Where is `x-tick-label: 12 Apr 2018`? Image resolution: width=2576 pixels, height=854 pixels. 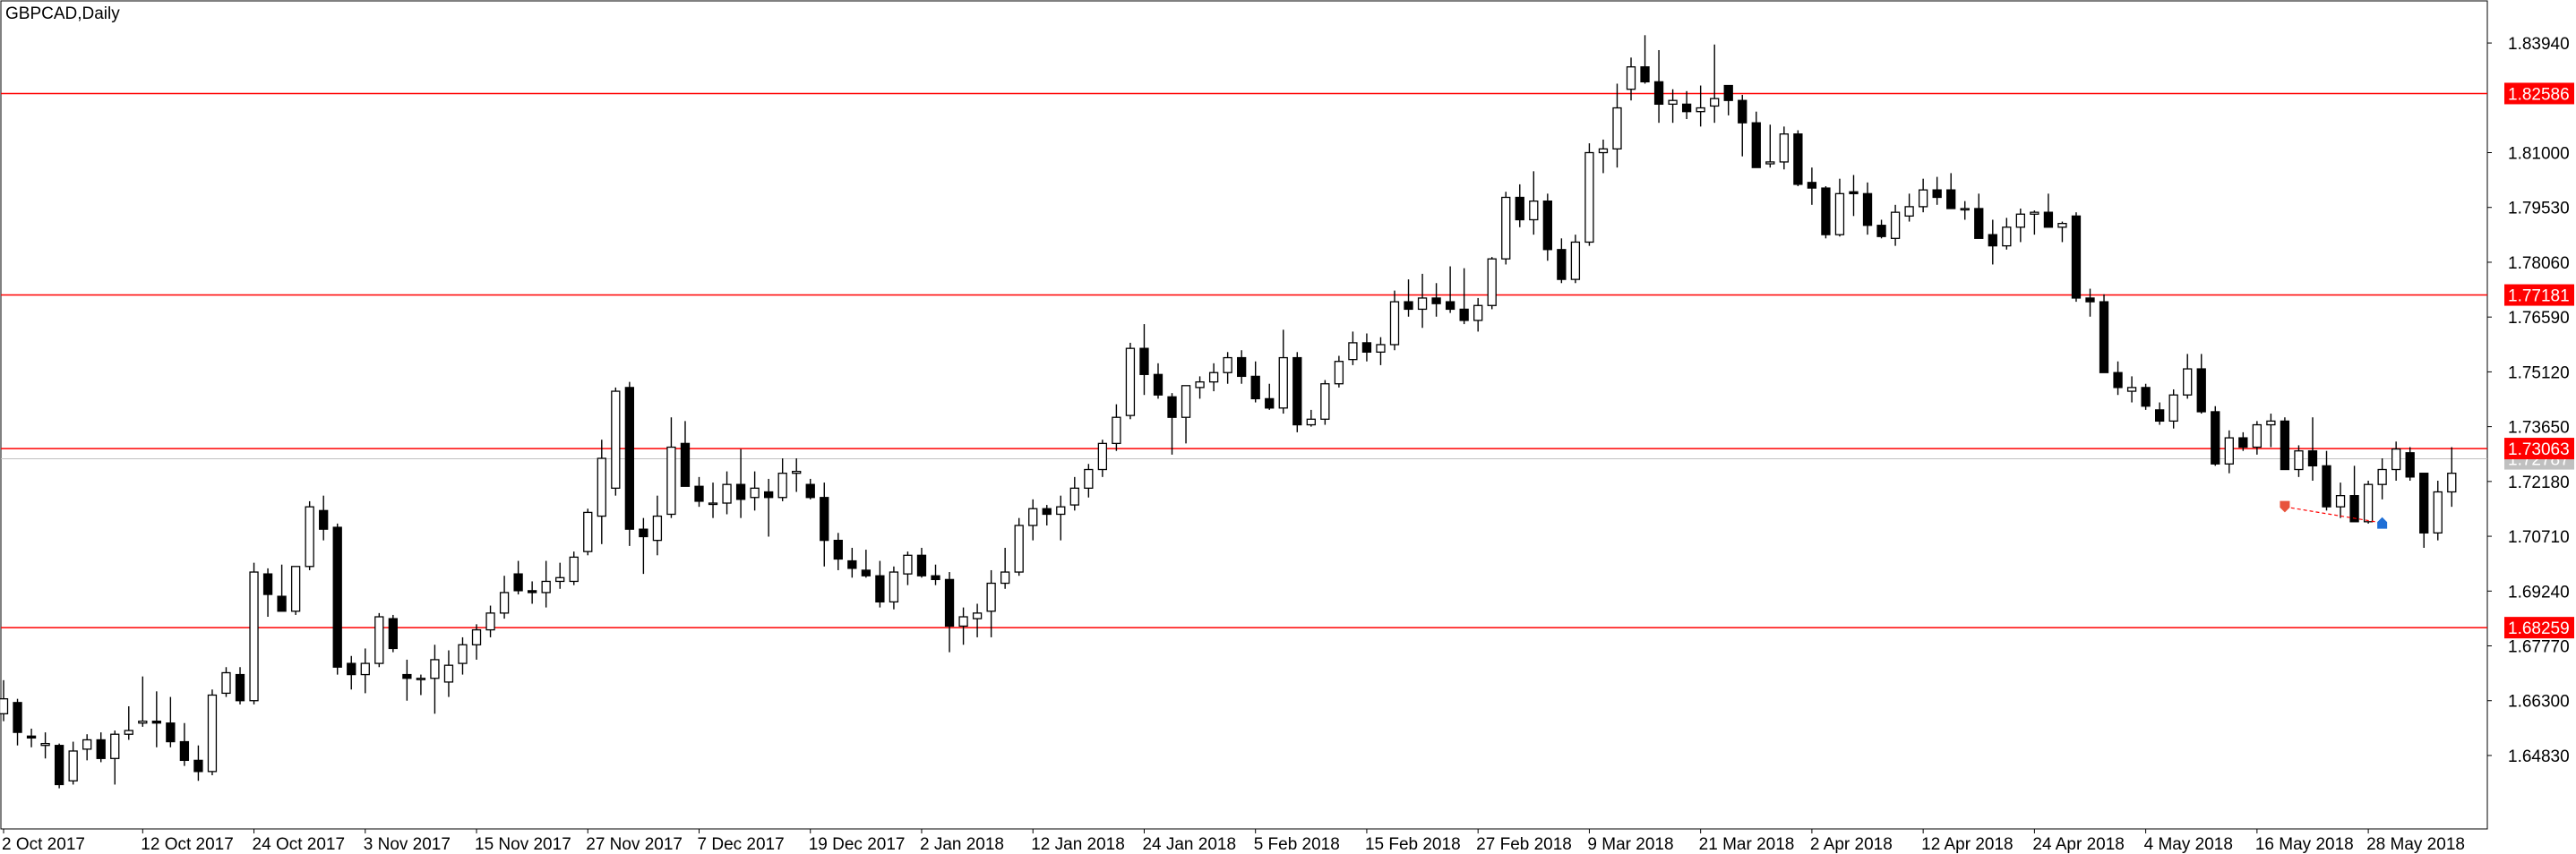
x-tick-label: 12 Apr 2018 is located at coordinates (1967, 844).